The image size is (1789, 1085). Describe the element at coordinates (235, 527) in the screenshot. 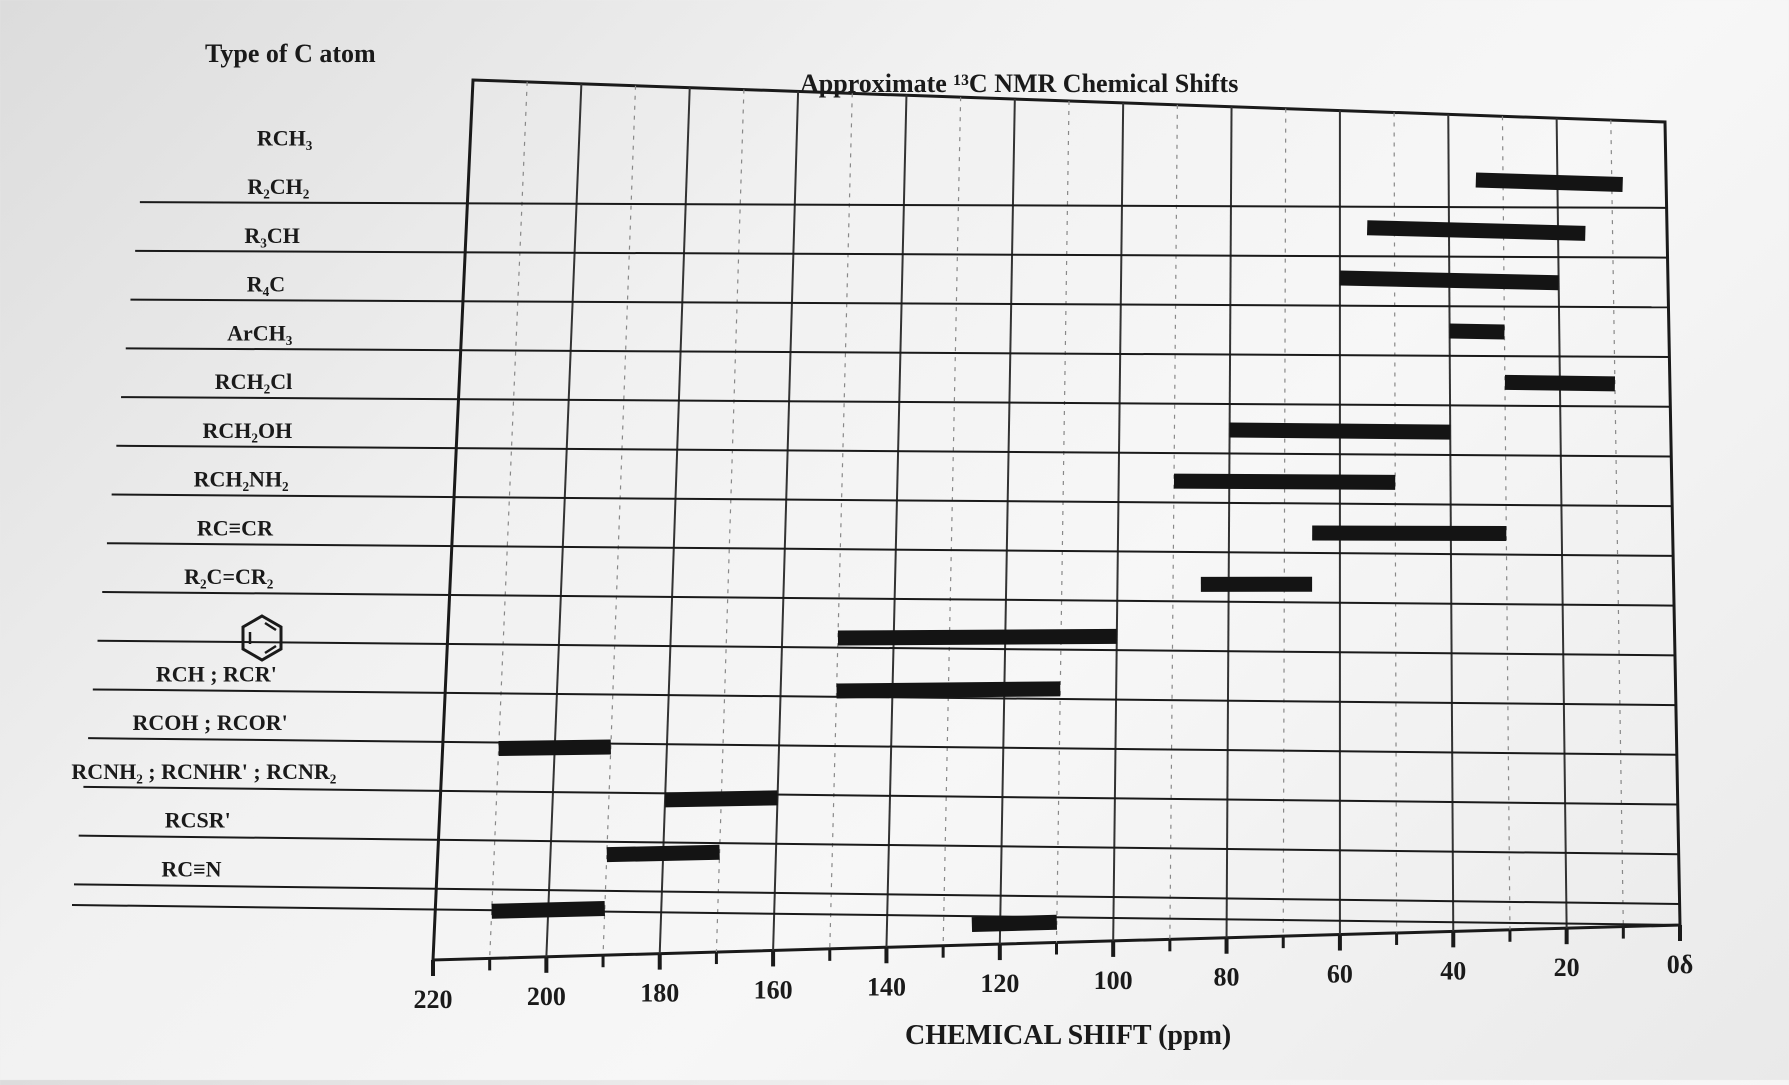

I see `row-label: RC≡CR` at that location.